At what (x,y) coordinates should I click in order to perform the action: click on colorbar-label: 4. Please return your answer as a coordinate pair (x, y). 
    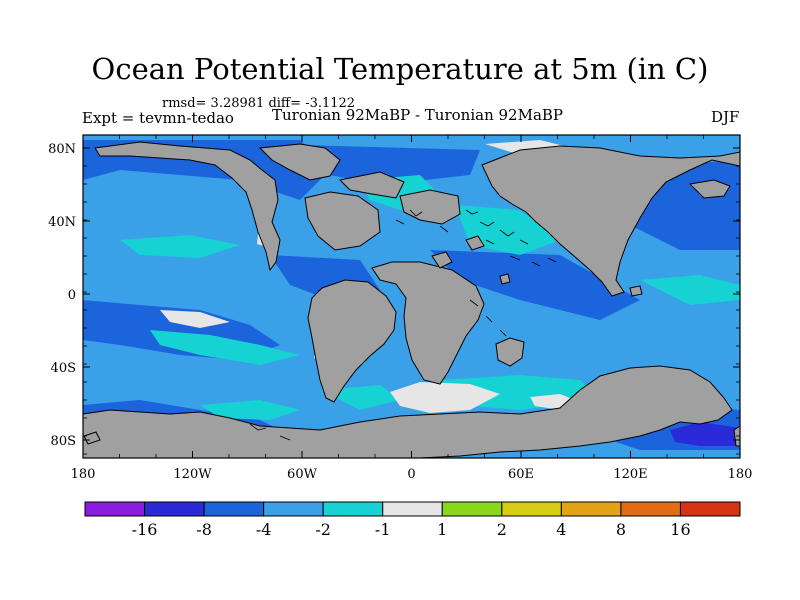
    Looking at the image, I should click on (561, 529).